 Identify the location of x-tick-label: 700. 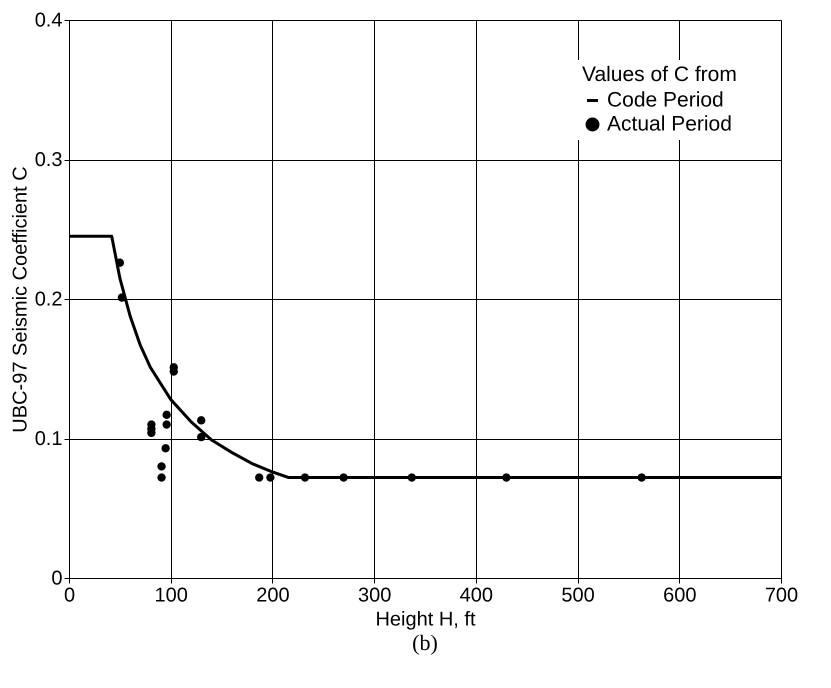
(781, 595).